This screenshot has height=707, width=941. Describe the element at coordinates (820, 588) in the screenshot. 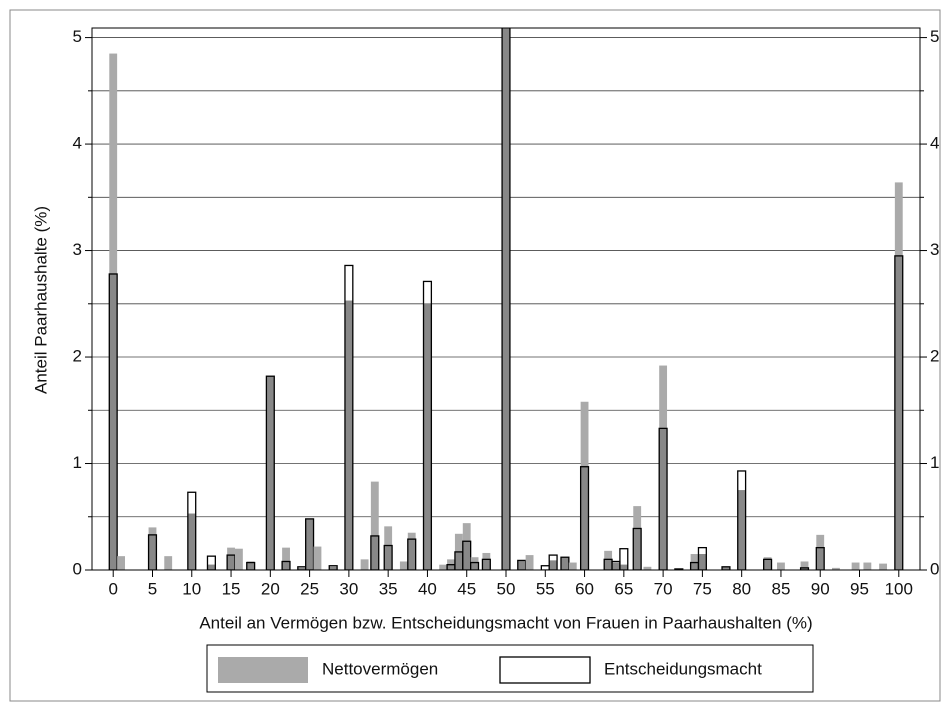

I see `x-tick-label: 90` at that location.